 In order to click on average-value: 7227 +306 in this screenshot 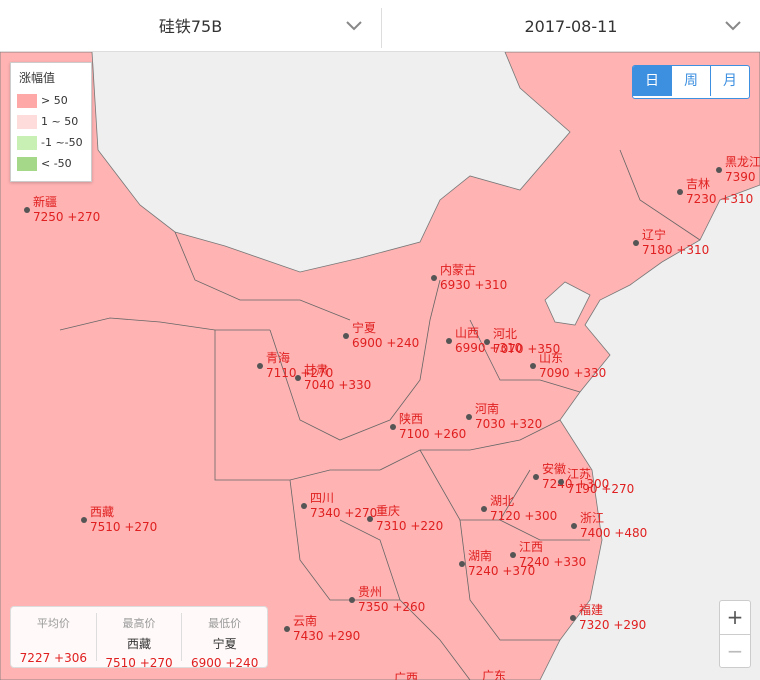, I will do `click(53, 658)`.